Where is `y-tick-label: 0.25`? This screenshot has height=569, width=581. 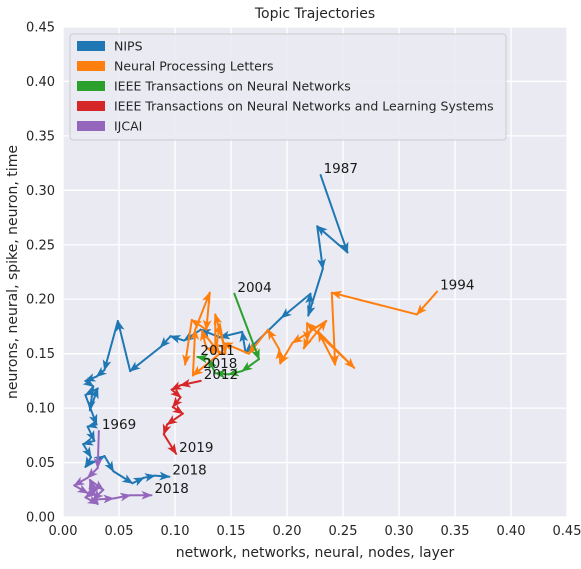 y-tick-label: 0.25 is located at coordinates (40, 245).